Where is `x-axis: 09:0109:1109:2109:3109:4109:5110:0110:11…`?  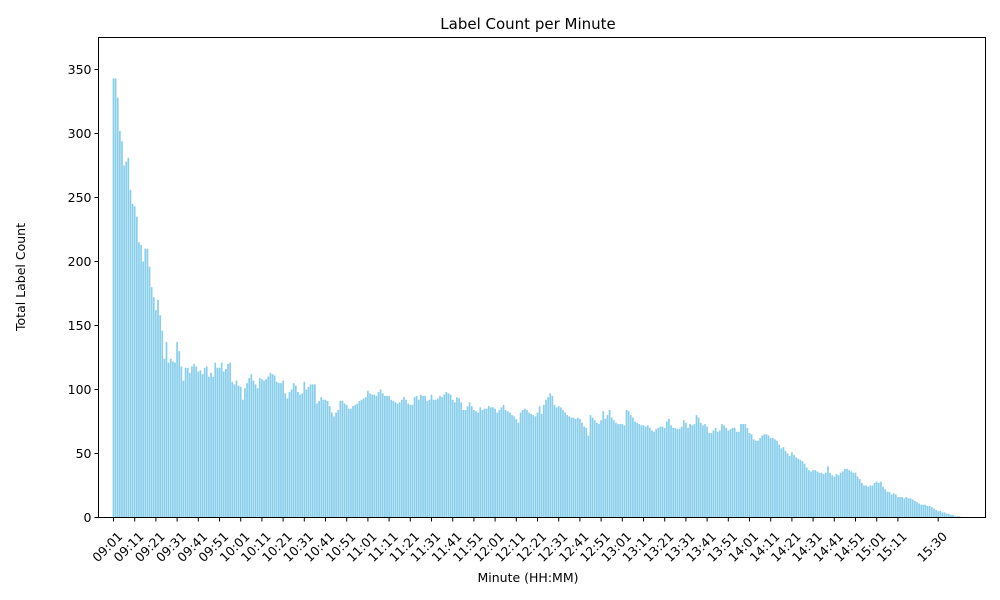 x-axis: 09:0109:1109:2109:3109:4109:5110:0110:11… is located at coordinates (519, 541).